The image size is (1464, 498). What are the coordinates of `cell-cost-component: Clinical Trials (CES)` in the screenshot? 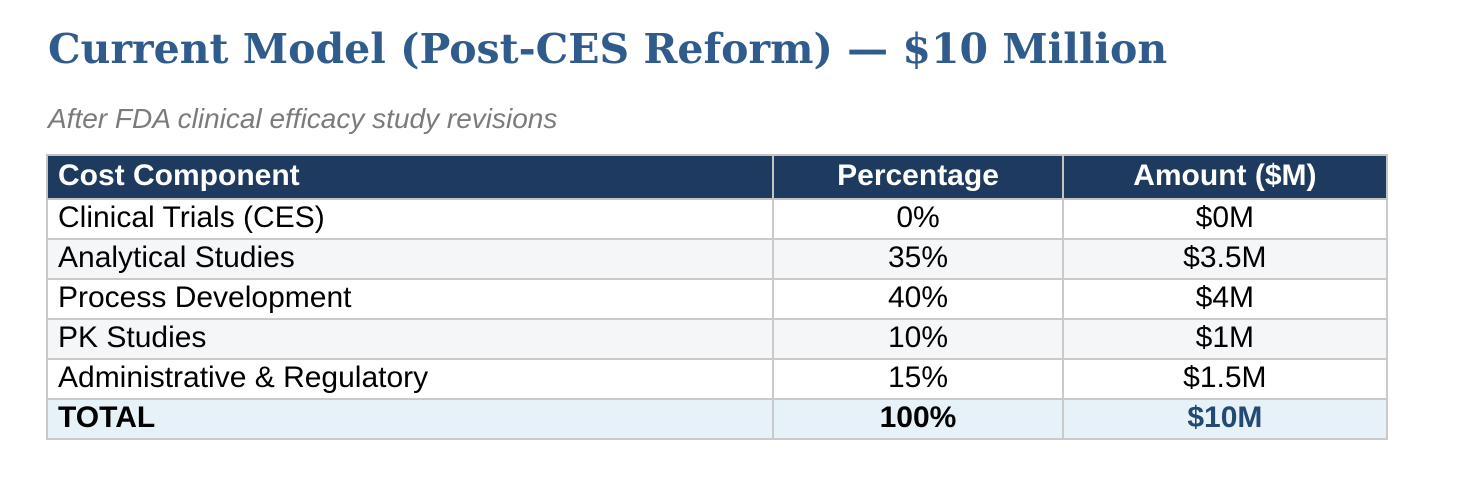 It's located at (410, 219).